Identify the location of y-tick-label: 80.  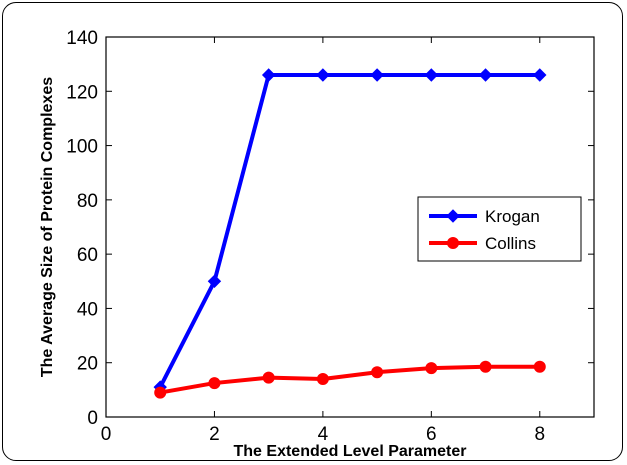
(87, 201).